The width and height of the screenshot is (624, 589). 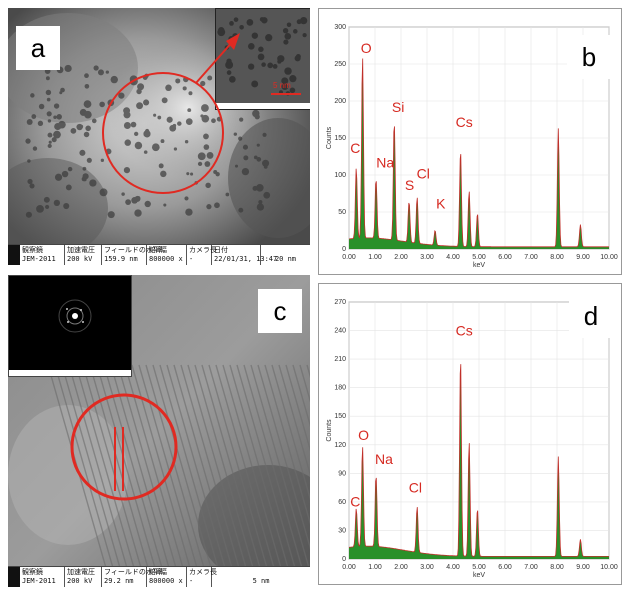 What do you see at coordinates (163, 133) in the screenshot?
I see `highlight-circle-a` at bounding box center [163, 133].